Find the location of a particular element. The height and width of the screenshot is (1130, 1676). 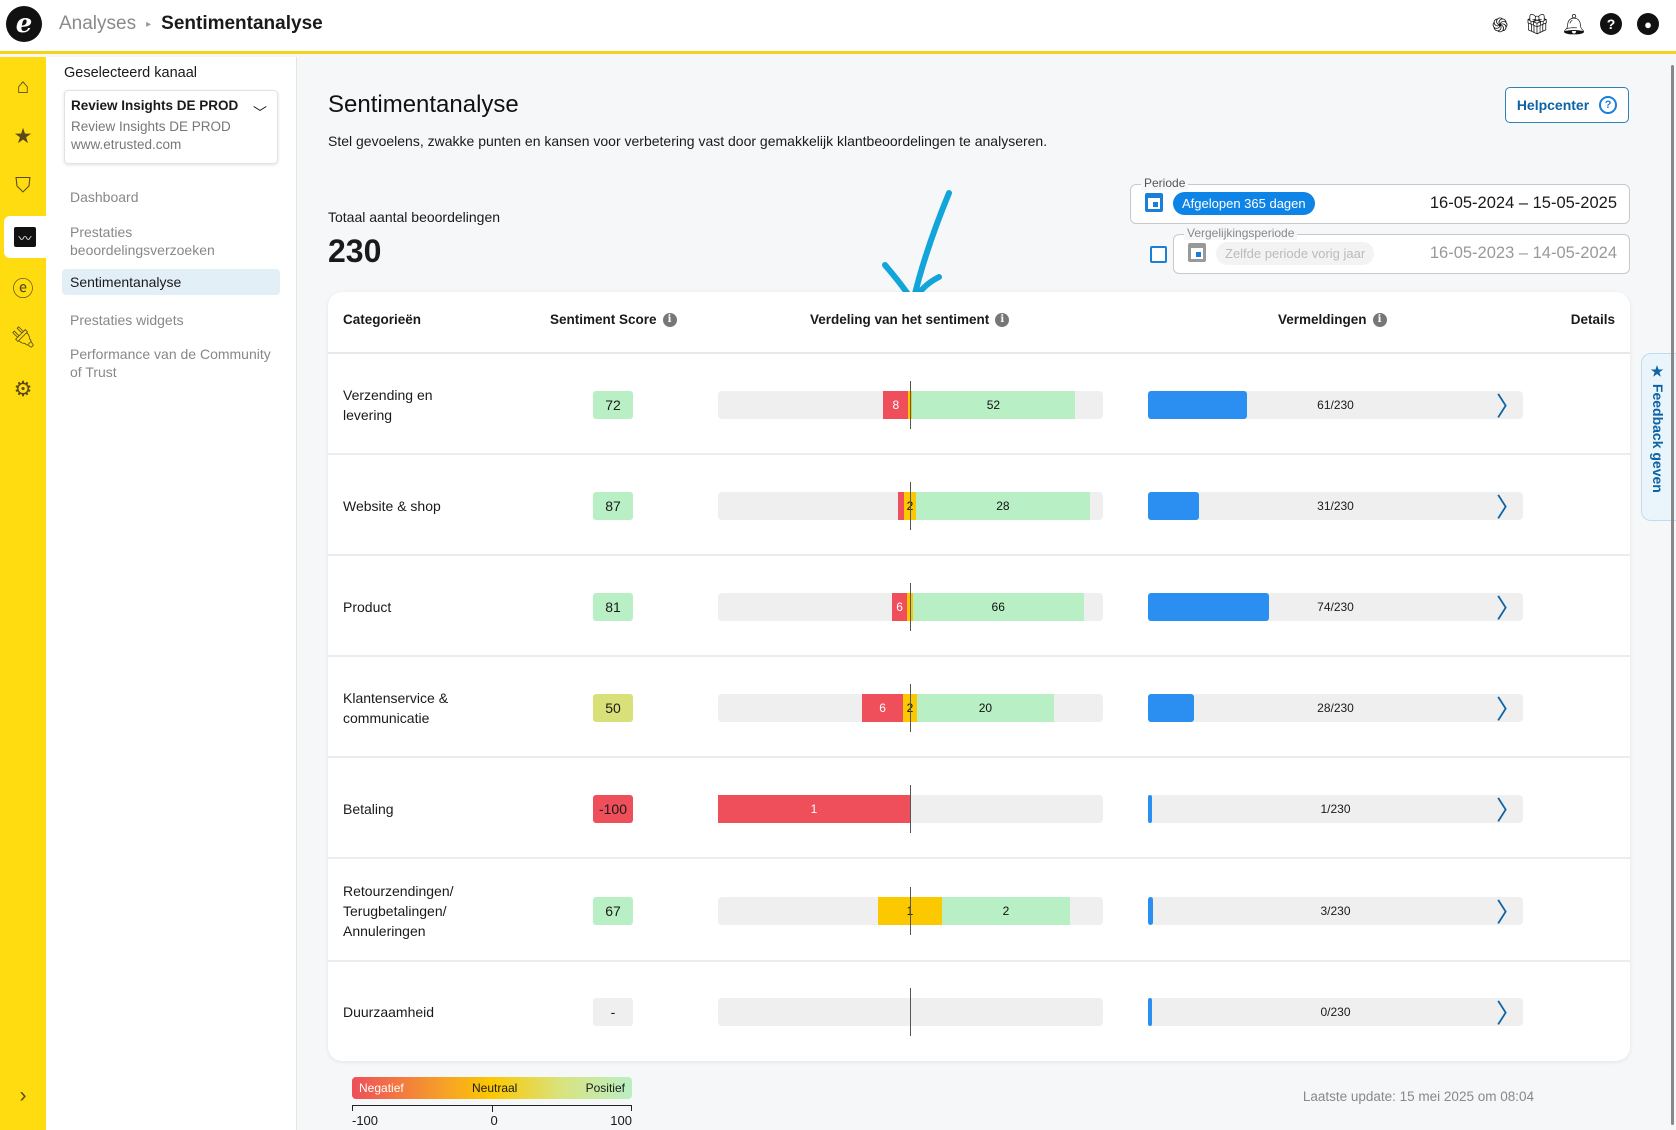

gift-icon: 🎁︎ is located at coordinates (1537, 24).